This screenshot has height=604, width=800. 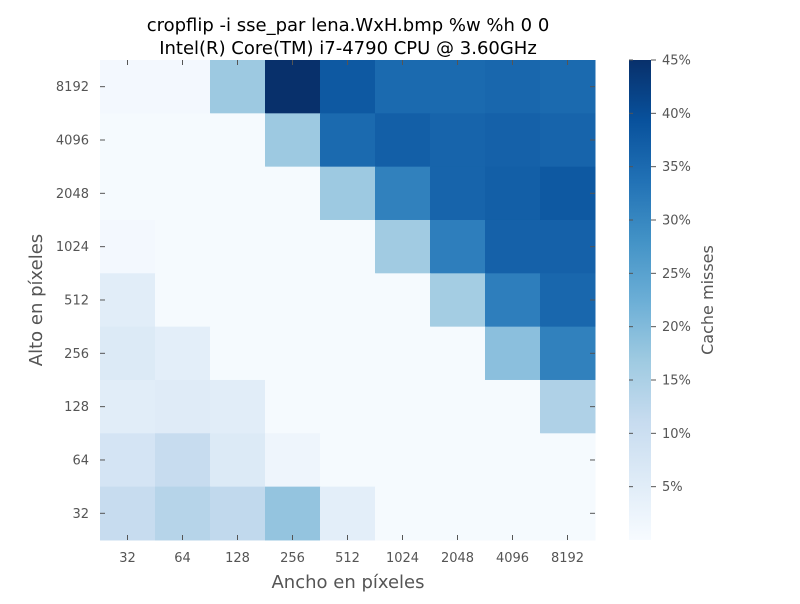 I want to click on x-tick-label: 128, so click(x=237, y=558).